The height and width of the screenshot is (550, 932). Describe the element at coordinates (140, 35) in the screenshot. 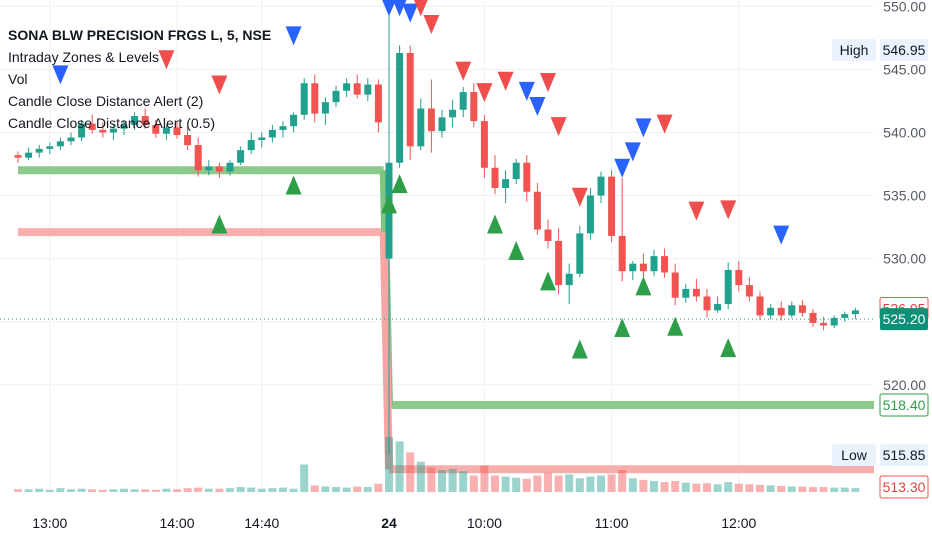

I see `symbol-title: SONA BLW PRECISION FRGS L, 5, NSE` at that location.